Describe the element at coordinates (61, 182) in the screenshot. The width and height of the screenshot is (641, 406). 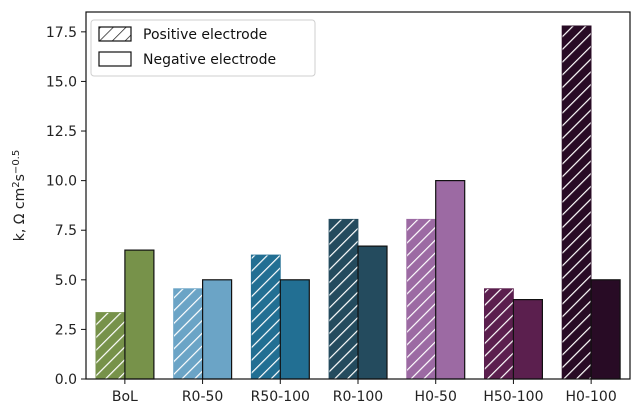
I see `y-tick-label: 10.0` at that location.